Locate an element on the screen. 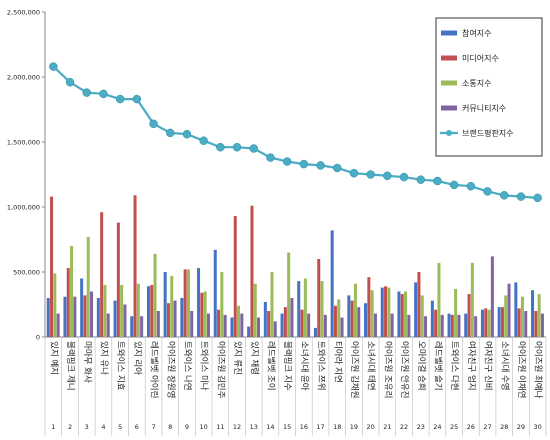 This screenshot has width=550, height=440. x-rank-number: 26 is located at coordinates (471, 427).